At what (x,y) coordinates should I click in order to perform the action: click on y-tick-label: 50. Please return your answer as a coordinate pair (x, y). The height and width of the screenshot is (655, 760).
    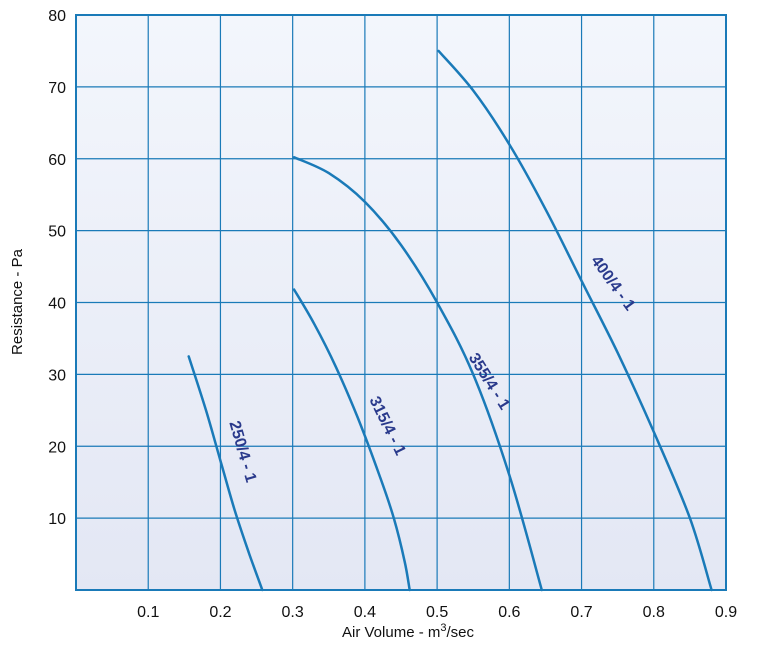
    Looking at the image, I should click on (57, 232).